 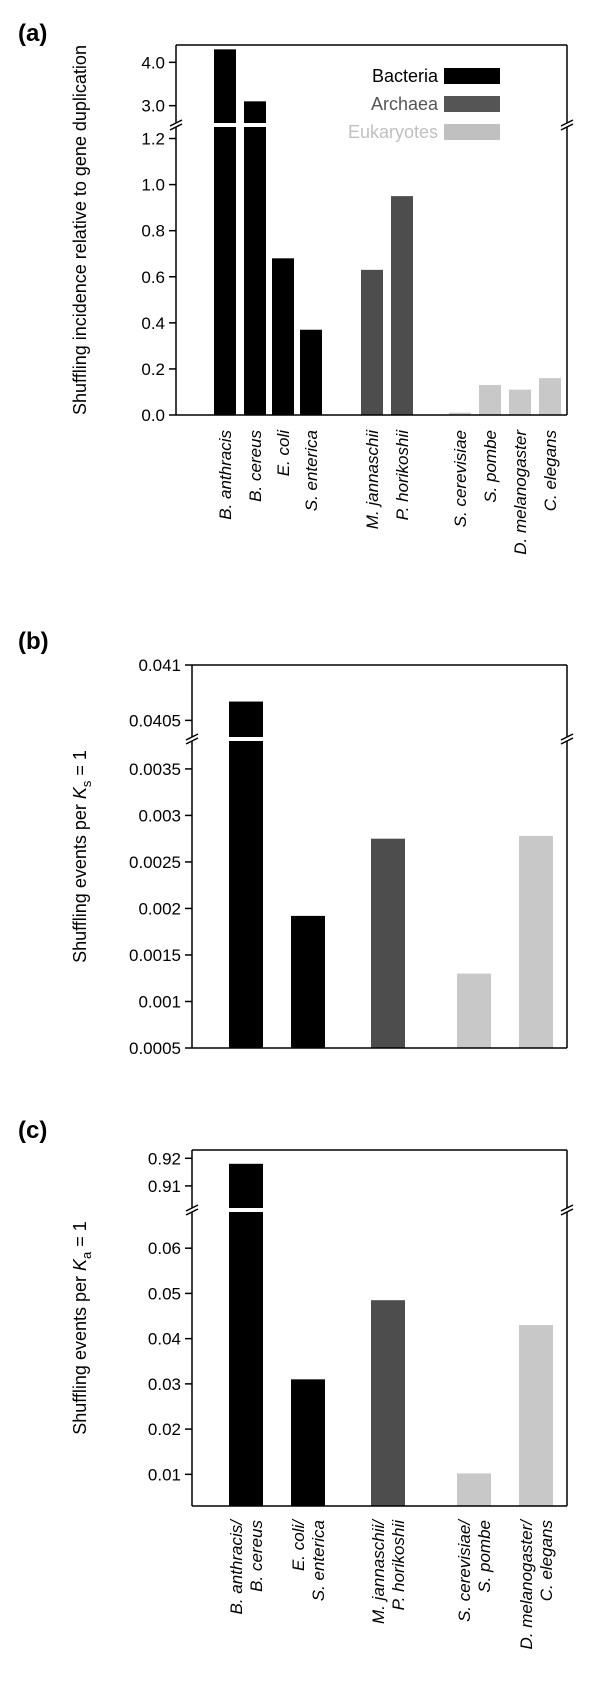 What do you see at coordinates (283, 453) in the screenshot?
I see `x-category-label: E. coli` at bounding box center [283, 453].